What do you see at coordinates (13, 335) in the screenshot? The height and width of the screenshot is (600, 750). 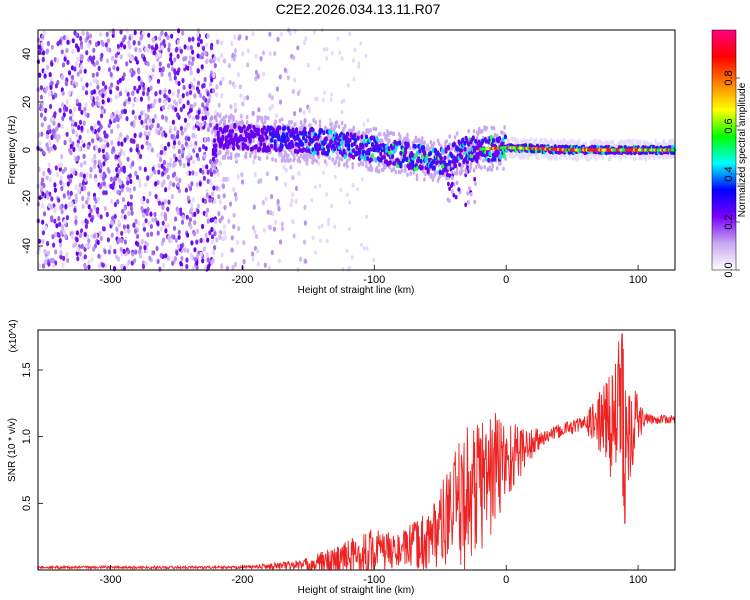 I see `snr-y-multiplier: (x10^4)` at bounding box center [13, 335].